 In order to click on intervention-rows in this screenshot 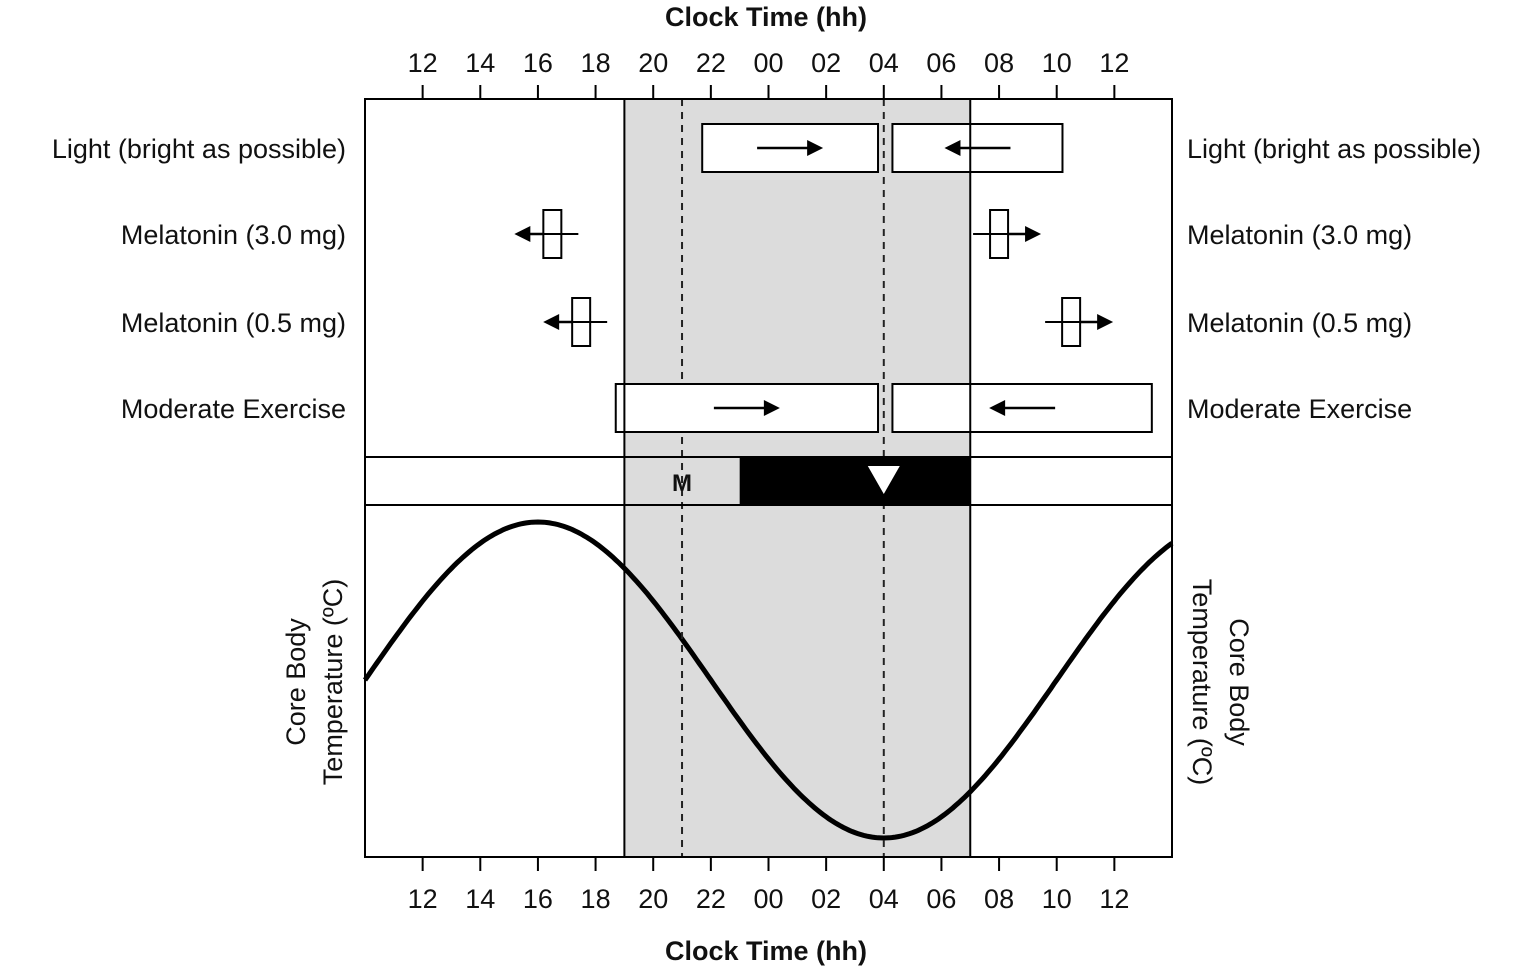, I will do `click(833, 278)`.